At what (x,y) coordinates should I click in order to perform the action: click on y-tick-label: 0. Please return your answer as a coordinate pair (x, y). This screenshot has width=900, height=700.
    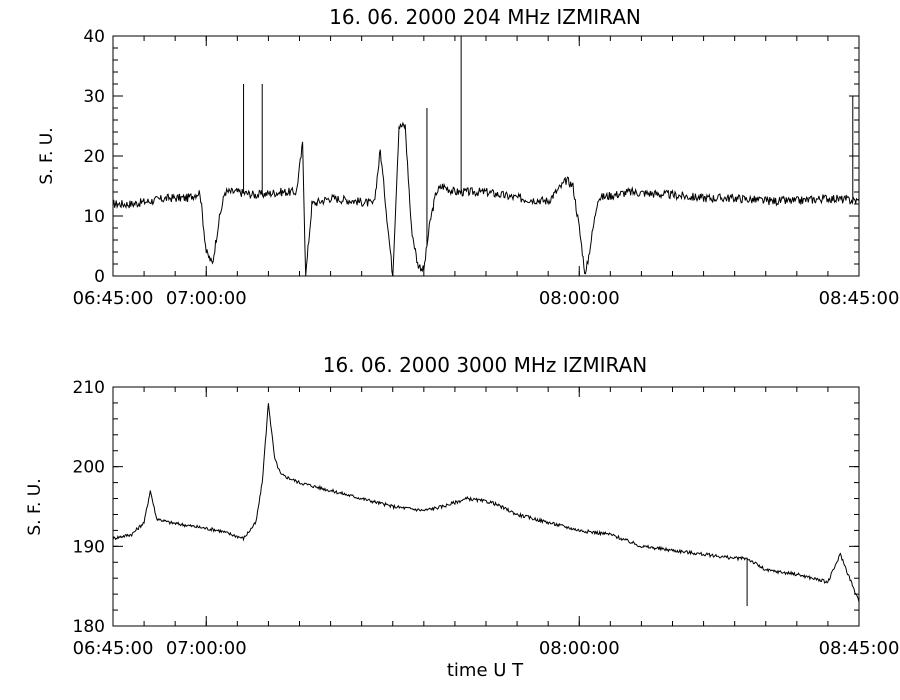
    Looking at the image, I should click on (99, 277).